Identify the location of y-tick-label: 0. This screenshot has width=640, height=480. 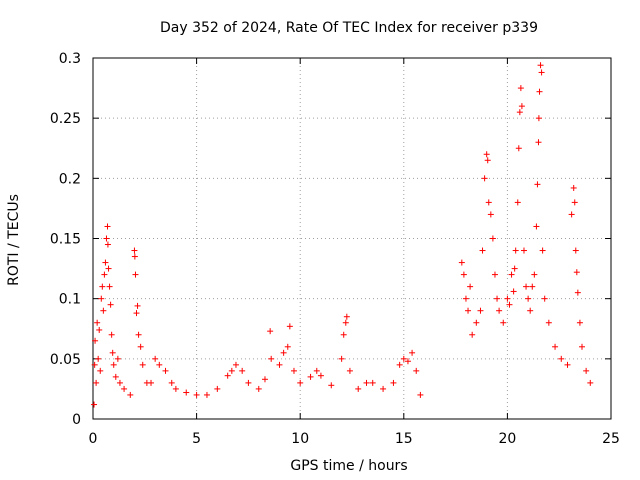
(76, 420).